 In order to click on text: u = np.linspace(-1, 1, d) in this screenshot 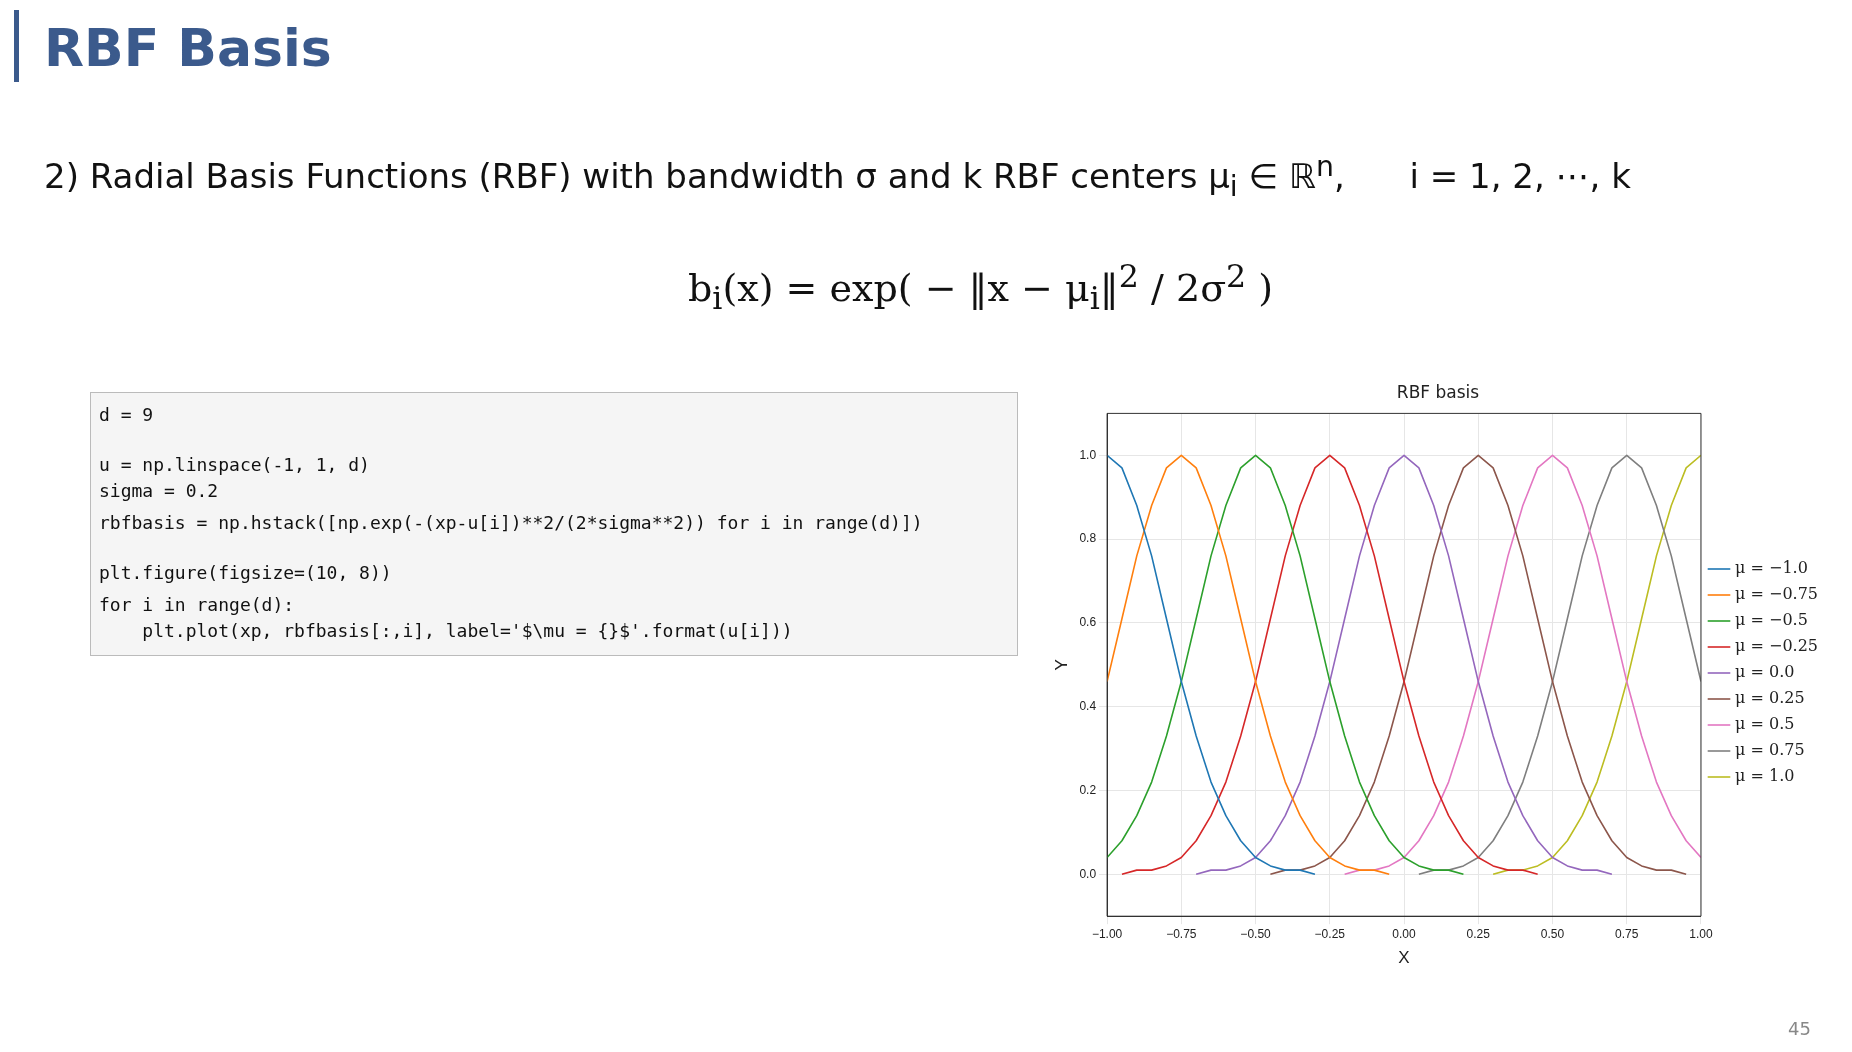, I will do `click(235, 465)`.